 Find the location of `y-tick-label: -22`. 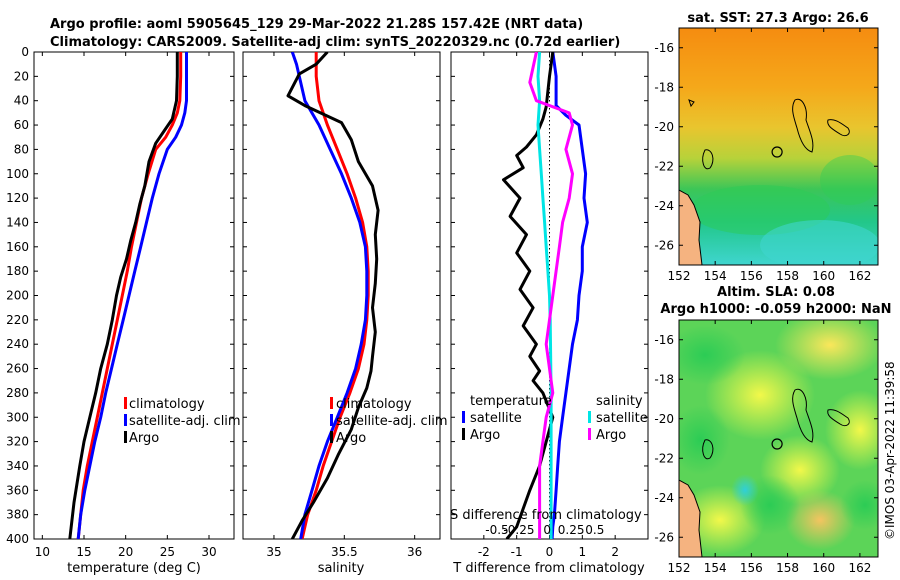

y-tick-label: -22 is located at coordinates (664, 166).